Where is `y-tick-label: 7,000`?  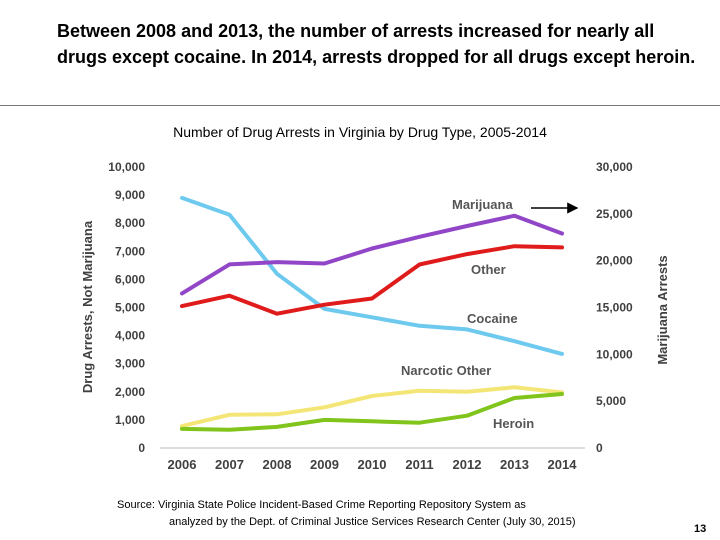
y-tick-label: 7,000 is located at coordinates (130, 251).